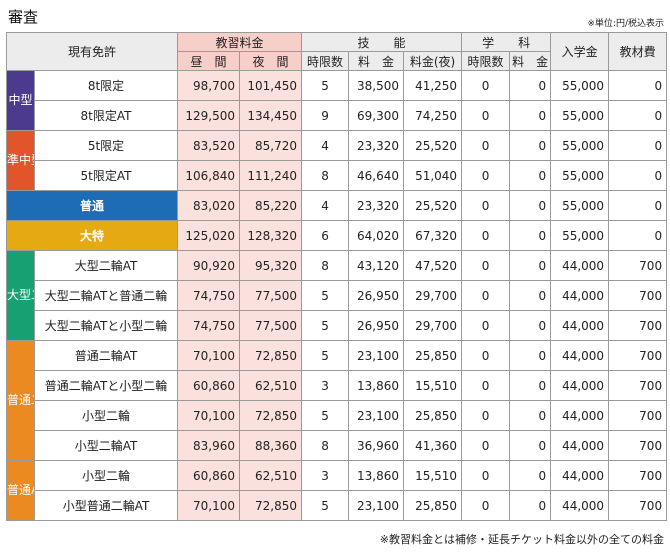 Image resolution: width=670 pixels, height=557 pixels. What do you see at coordinates (325, 475) in the screenshot?
I see `skill-hours: 3` at bounding box center [325, 475].